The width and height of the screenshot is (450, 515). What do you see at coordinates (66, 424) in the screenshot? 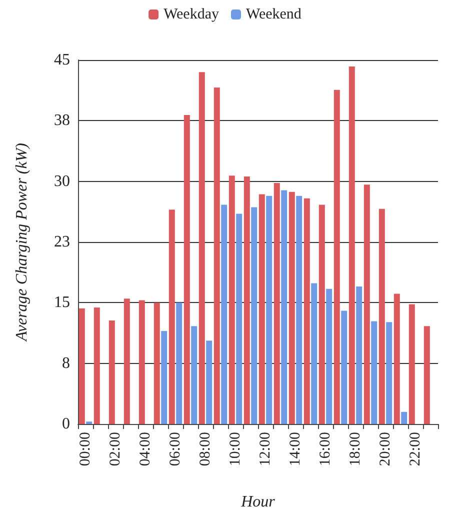
I see `y-tick-label: 0` at bounding box center [66, 424].